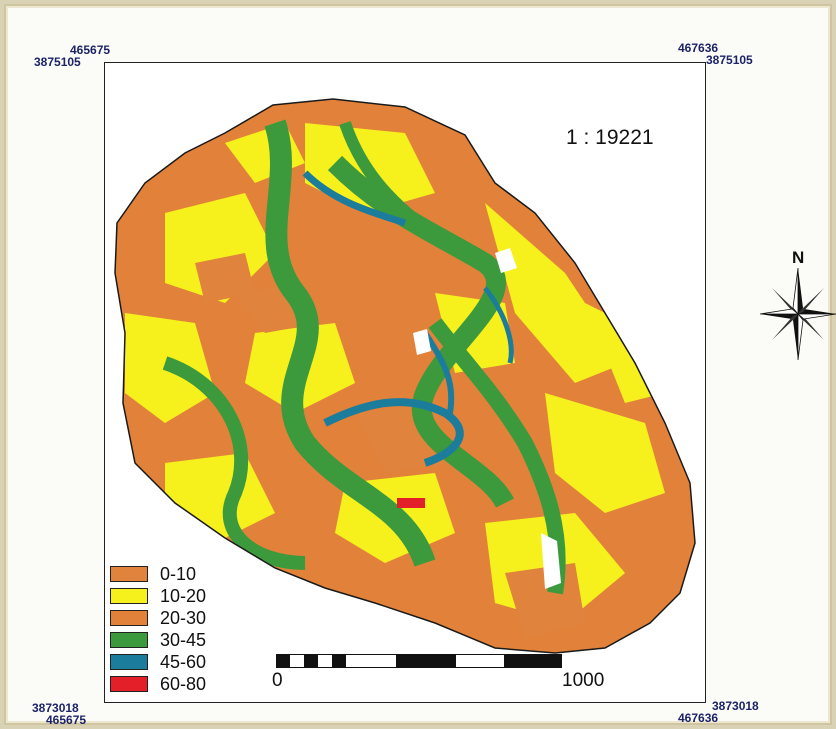 This screenshot has width=836, height=729. I want to click on scale-bar-graphic, so click(419, 661).